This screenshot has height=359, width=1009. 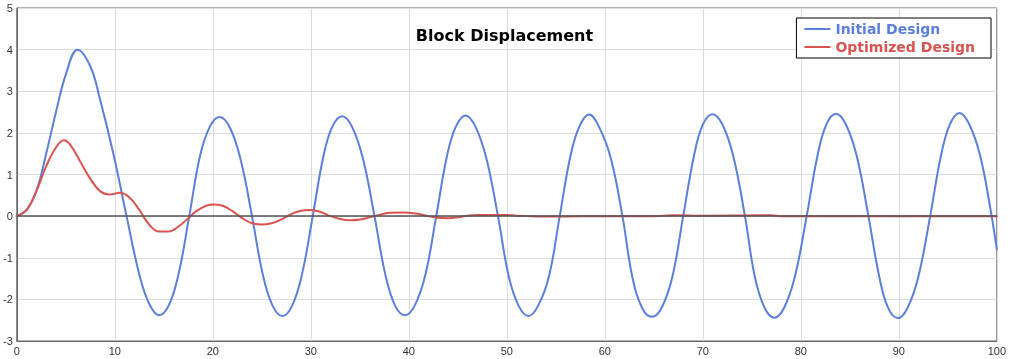 What do you see at coordinates (8, 341) in the screenshot?
I see `y-tick-label: -3` at bounding box center [8, 341].